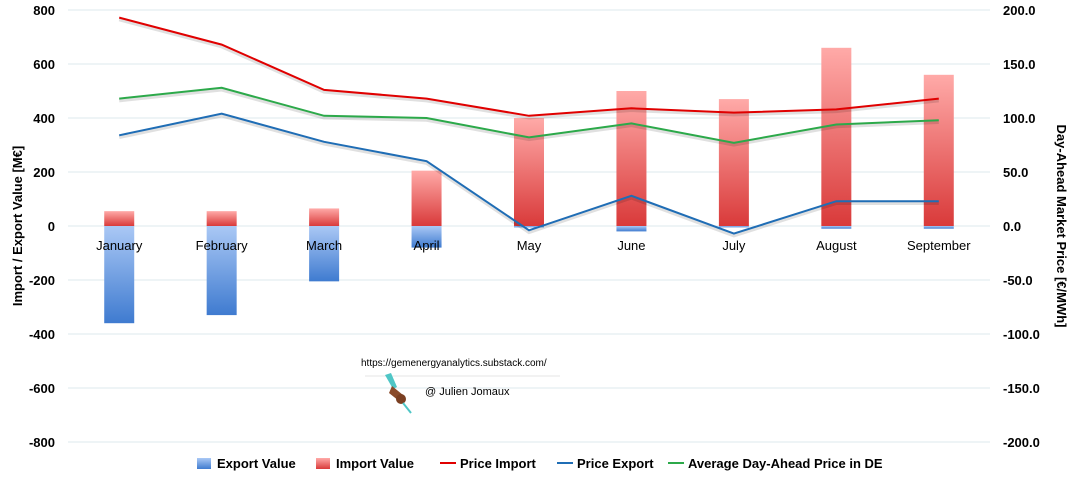  Describe the element at coordinates (256, 463) in the screenshot. I see `legend-label: Export Value` at that location.